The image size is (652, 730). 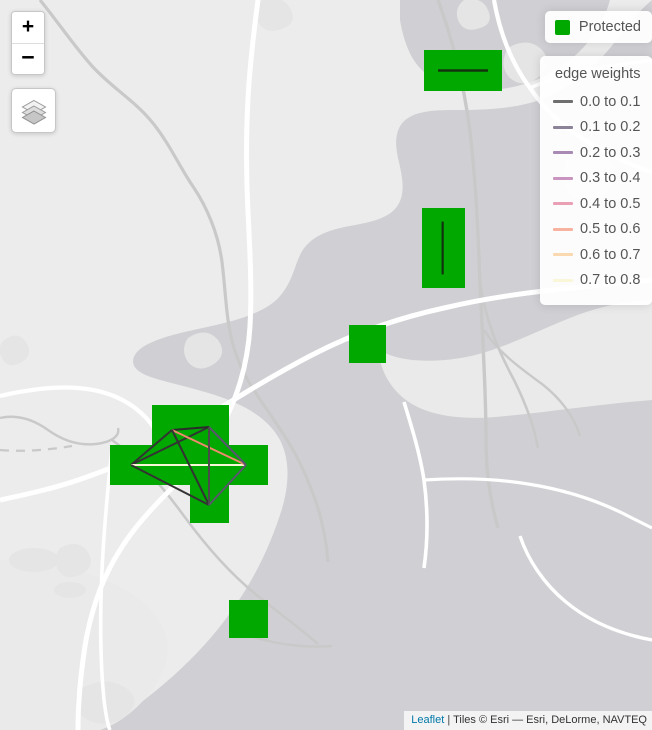 What do you see at coordinates (610, 152) in the screenshot?
I see `legend-edge-label: 0.2 to 0.3` at bounding box center [610, 152].